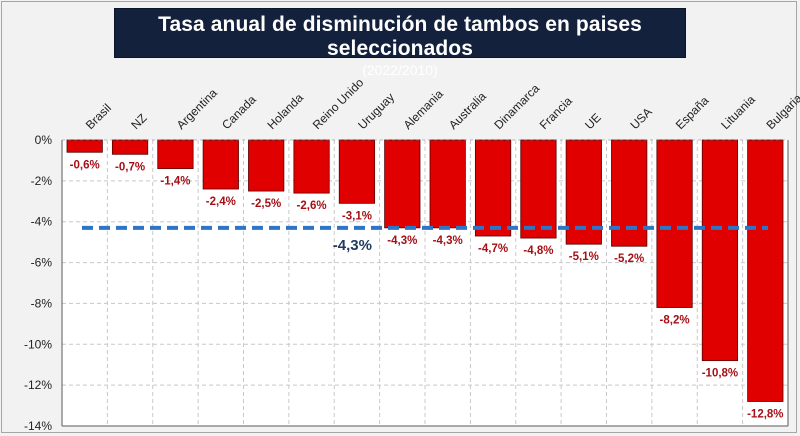 This screenshot has height=436, width=800. What do you see at coordinates (675, 321) in the screenshot?
I see `data-label: -8,2%` at bounding box center [675, 321].